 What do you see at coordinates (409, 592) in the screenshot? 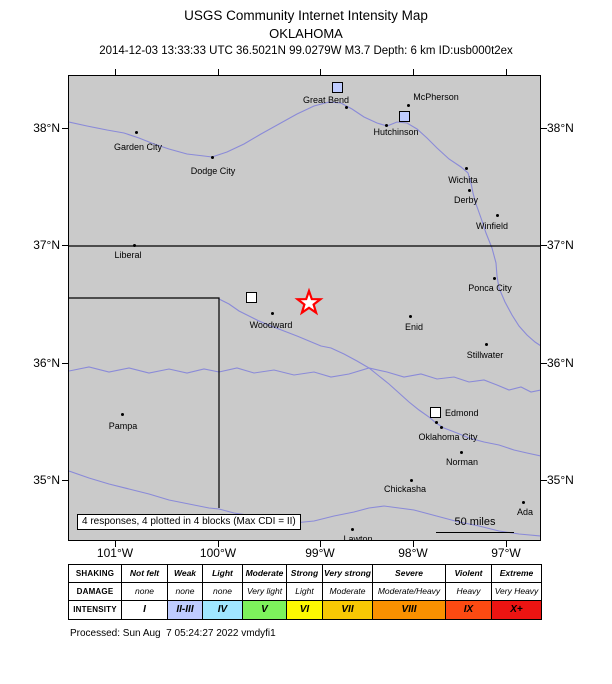
I see `legend-damage-cell: Moderate/Heavy` at bounding box center [409, 592].